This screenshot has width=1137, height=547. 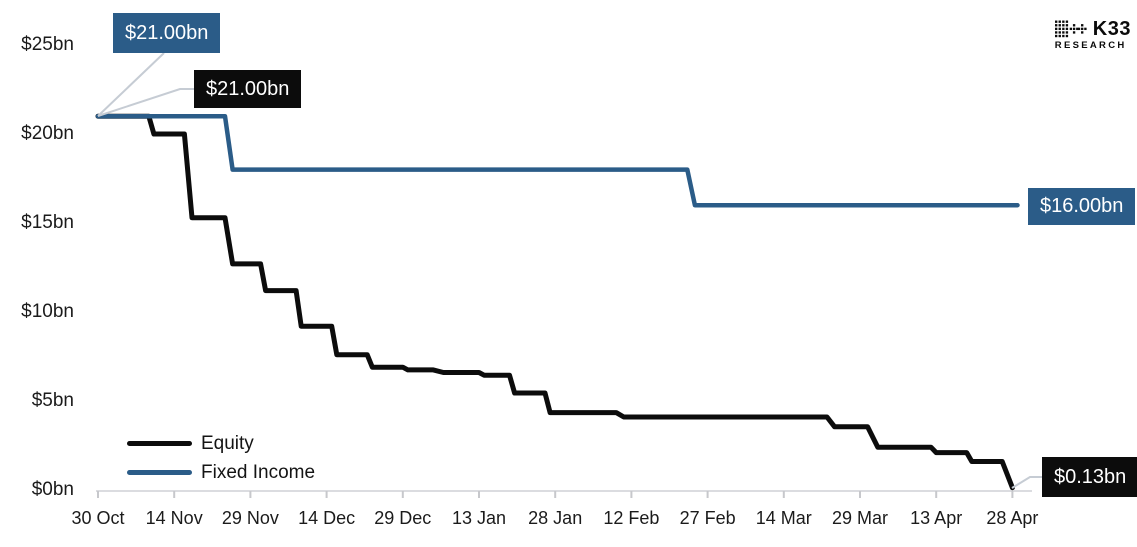 I want to click on x-axis-label: 14 Dec, so click(x=327, y=518).